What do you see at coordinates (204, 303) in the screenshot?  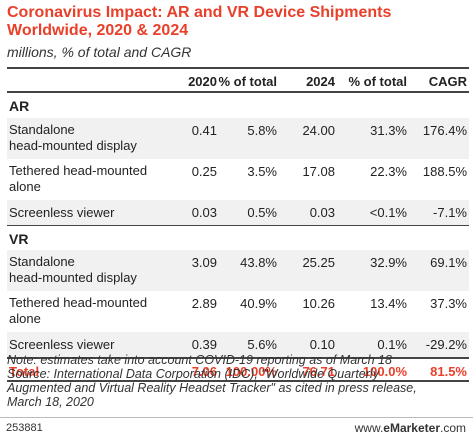 I see `cell-value-2020: 2.89` at bounding box center [204, 303].